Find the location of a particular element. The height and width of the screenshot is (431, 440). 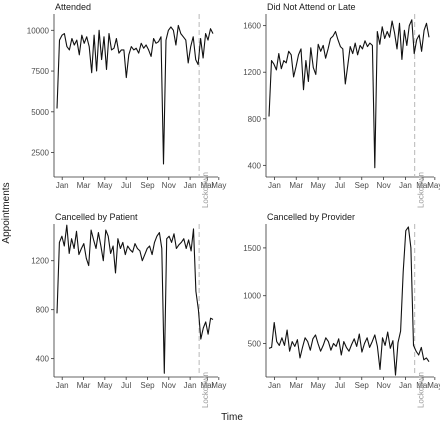

y-tick-label: 1000 is located at coordinates (252, 296).